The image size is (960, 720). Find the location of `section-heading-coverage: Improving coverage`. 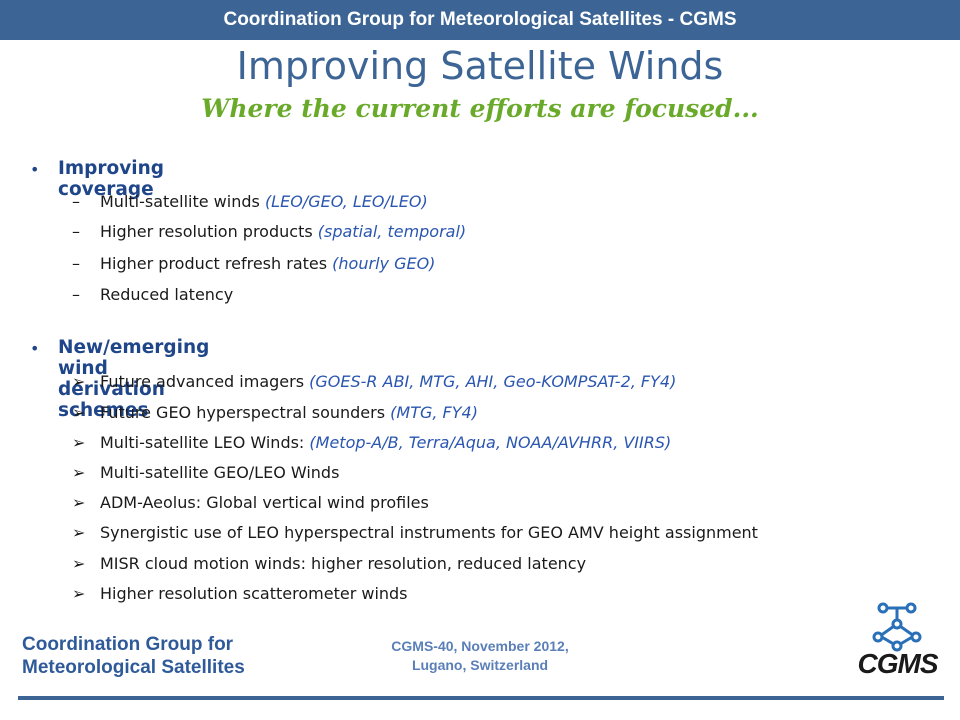

section-heading-coverage: Improving coverage is located at coordinates (111, 179).